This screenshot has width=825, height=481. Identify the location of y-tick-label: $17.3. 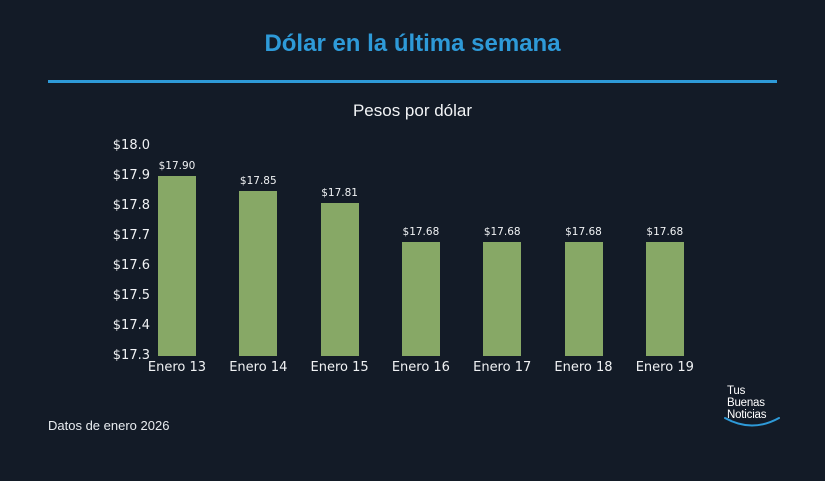
(131, 355).